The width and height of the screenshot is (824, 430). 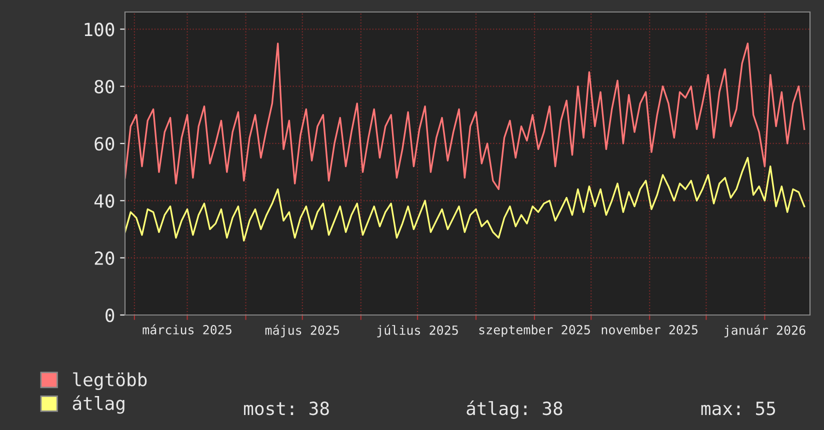 What do you see at coordinates (104, 201) in the screenshot?
I see `y-tick-label: 40` at bounding box center [104, 201].